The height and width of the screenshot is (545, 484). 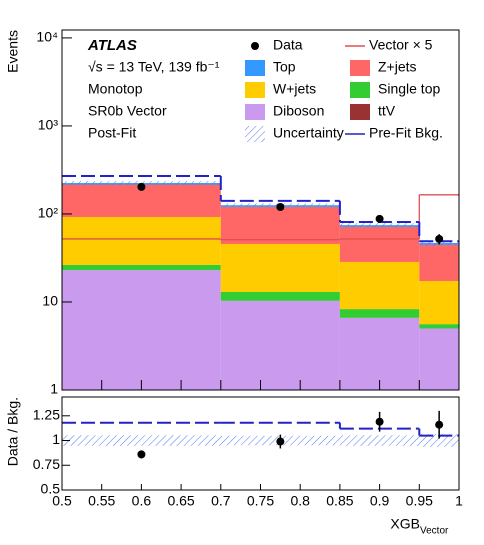 What do you see at coordinates (434, 531) in the screenshot?
I see `x-label-sub: Vector` at bounding box center [434, 531].